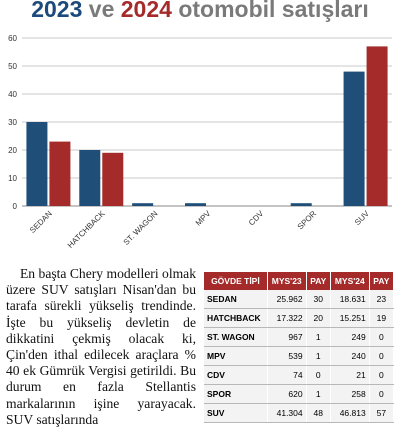  What do you see at coordinates (203, 218) in the screenshot?
I see `x-tick-label: MPV` at bounding box center [203, 218].